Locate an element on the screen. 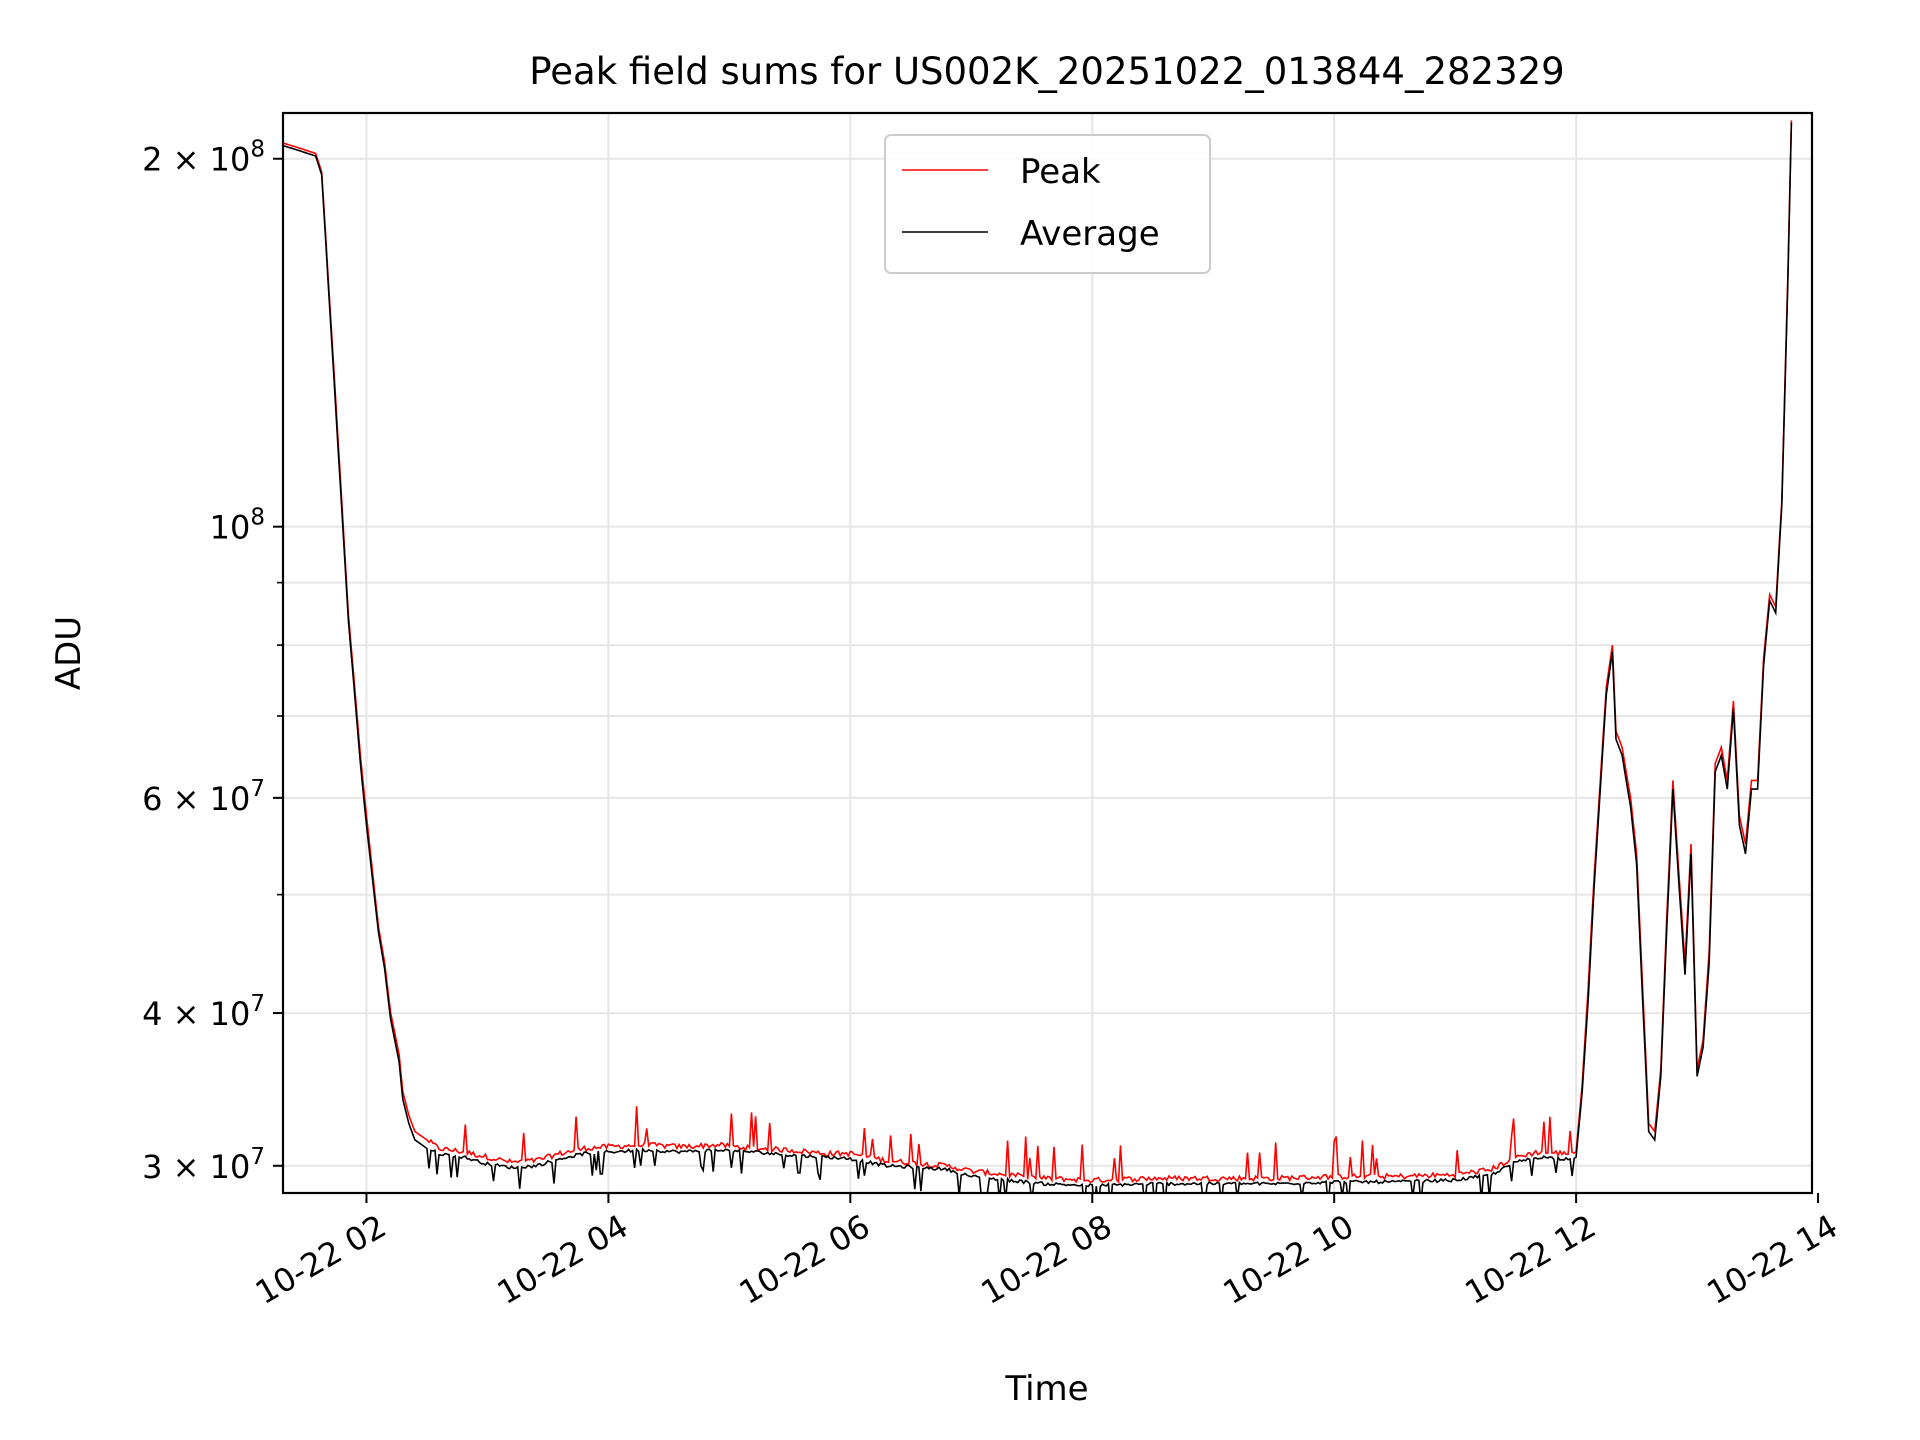 Image resolution: width=1920 pixels, height=1440 pixels. y-tick-label: 4 × 107 is located at coordinates (203, 1012).